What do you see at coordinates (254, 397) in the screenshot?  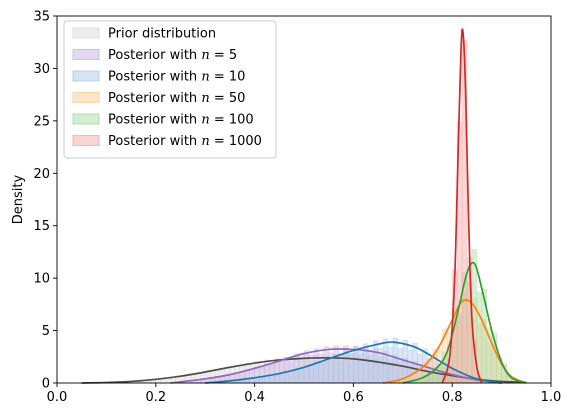 I see `x-tick-label: 0.4` at bounding box center [254, 397].